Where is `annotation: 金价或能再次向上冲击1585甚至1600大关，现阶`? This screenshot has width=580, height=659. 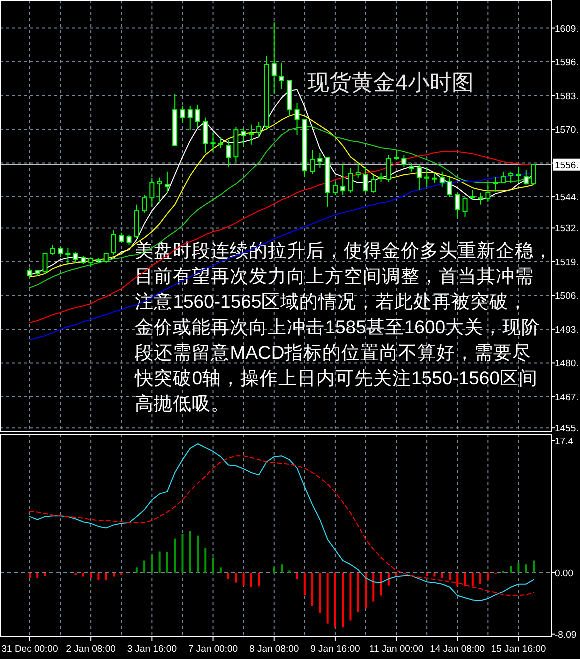
annotation: 金价或能再次向上冲击1585甚至1600大关，现阶 is located at coordinates (338, 327).